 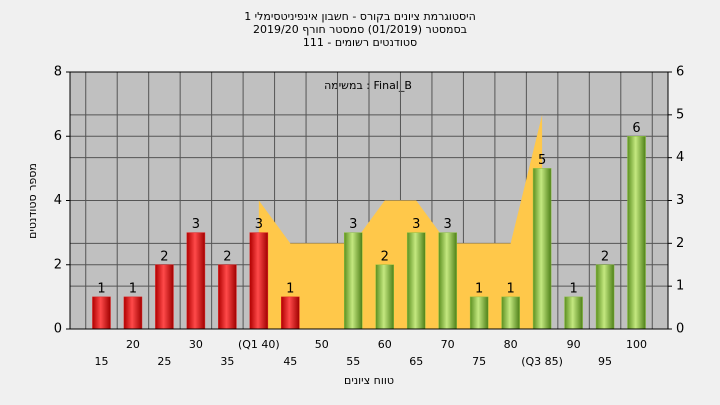 What do you see at coordinates (58, 264) in the screenshot?
I see `y-tick-label: 2` at bounding box center [58, 264].